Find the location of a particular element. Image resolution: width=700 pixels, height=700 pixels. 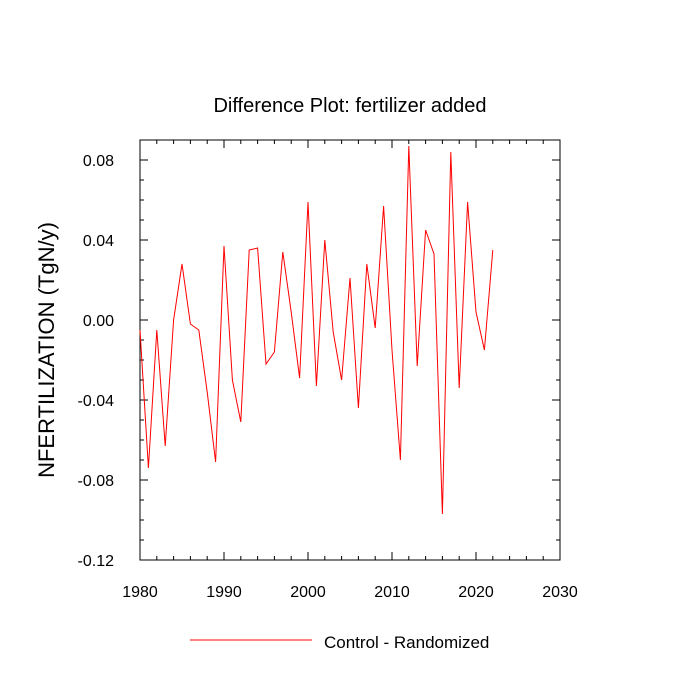

x-tick-label: 1990 is located at coordinates (224, 592).